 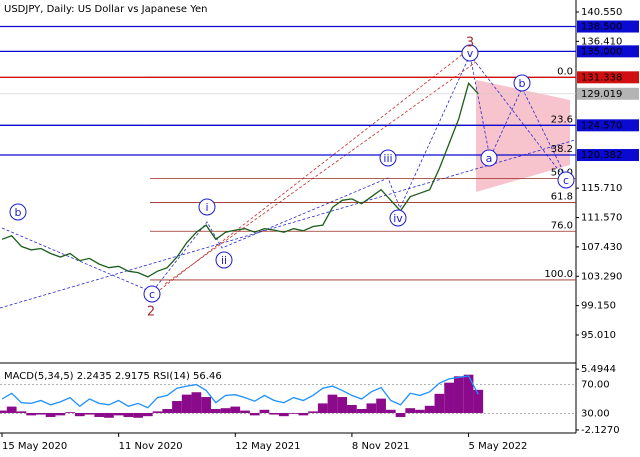 I want to click on y-tick-label: 111.570, so click(x=601, y=218).